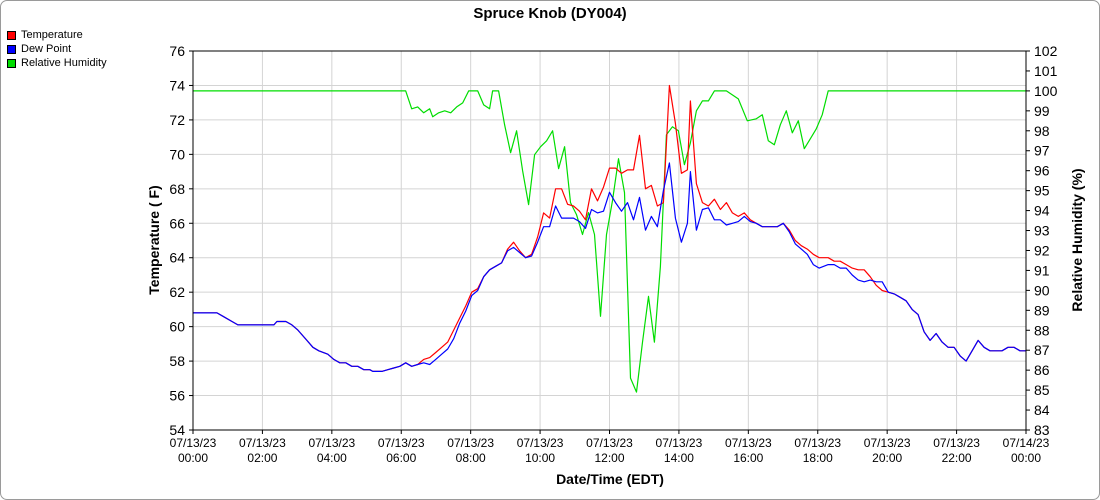  What do you see at coordinates (177, 189) in the screenshot?
I see `y-tick-label: 68` at bounding box center [177, 189].